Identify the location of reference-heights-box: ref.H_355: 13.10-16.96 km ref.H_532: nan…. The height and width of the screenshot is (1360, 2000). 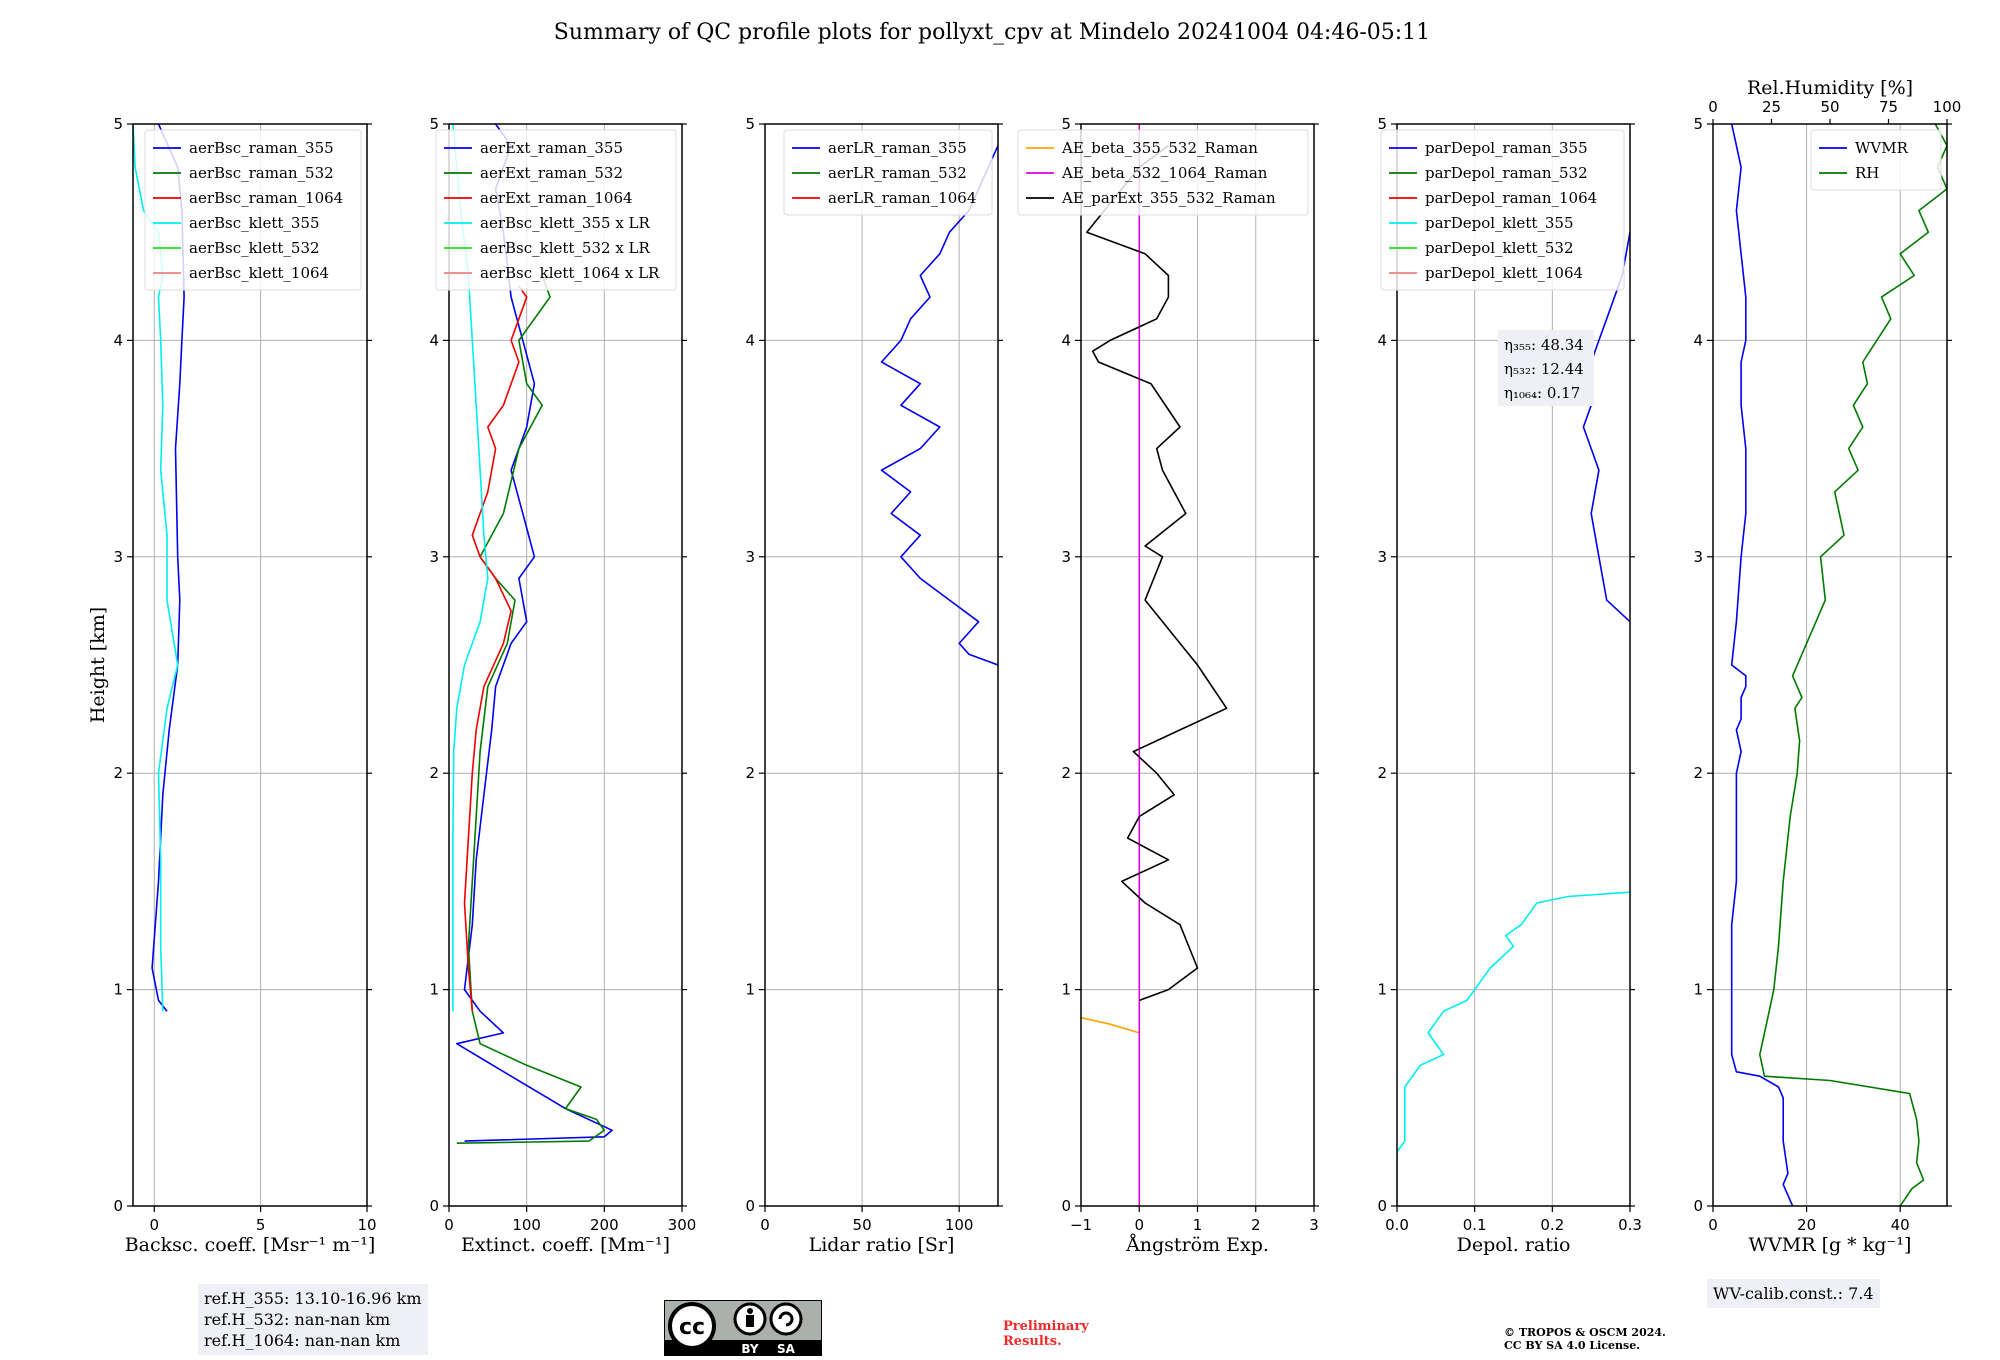
(313, 1319).